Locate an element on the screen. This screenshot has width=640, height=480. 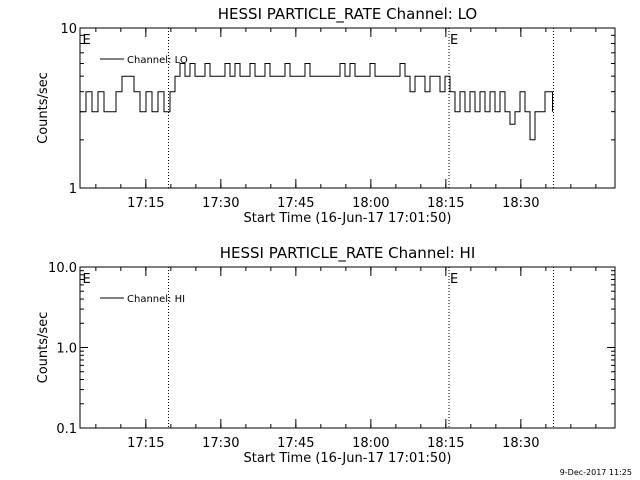
y-tick-label: 1 is located at coordinates (73, 189).